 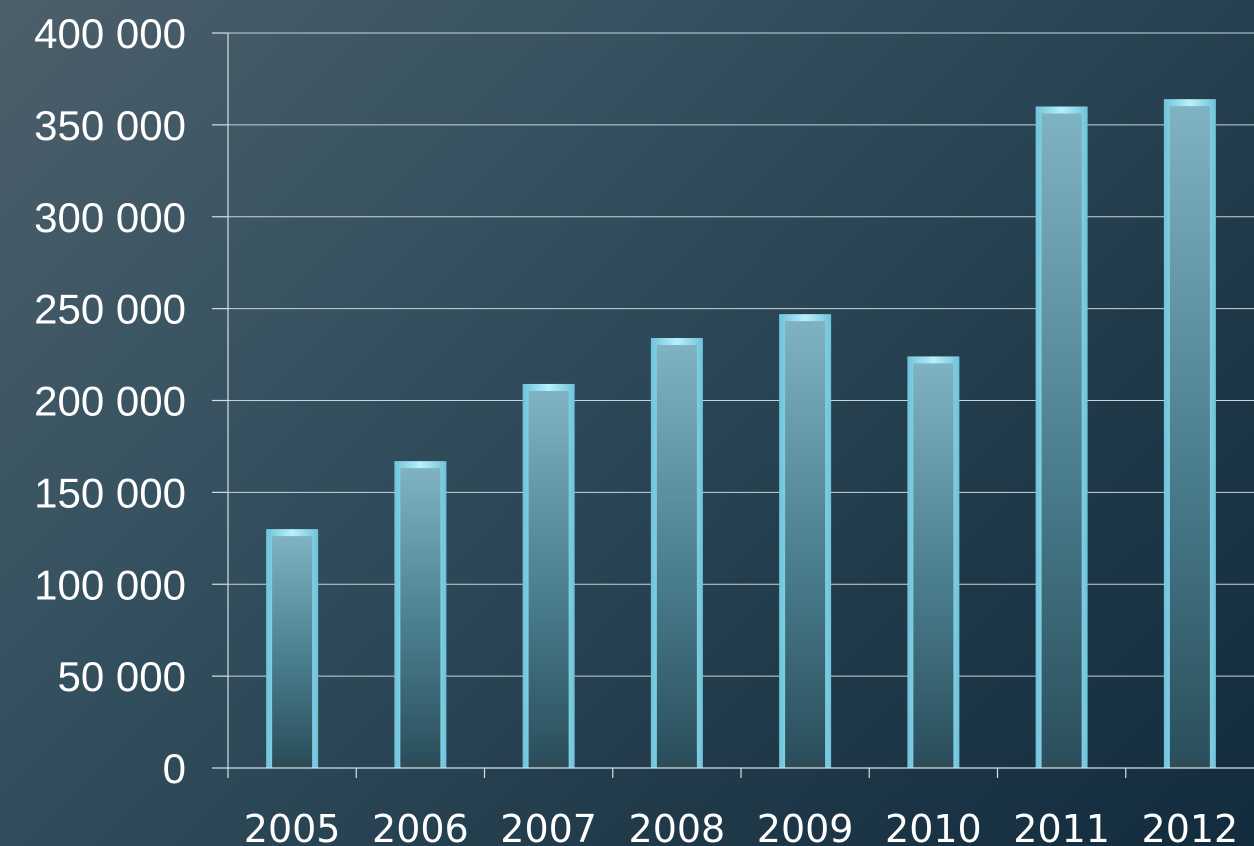 What do you see at coordinates (420, 826) in the screenshot?
I see `x-tick-label: 2006` at bounding box center [420, 826].